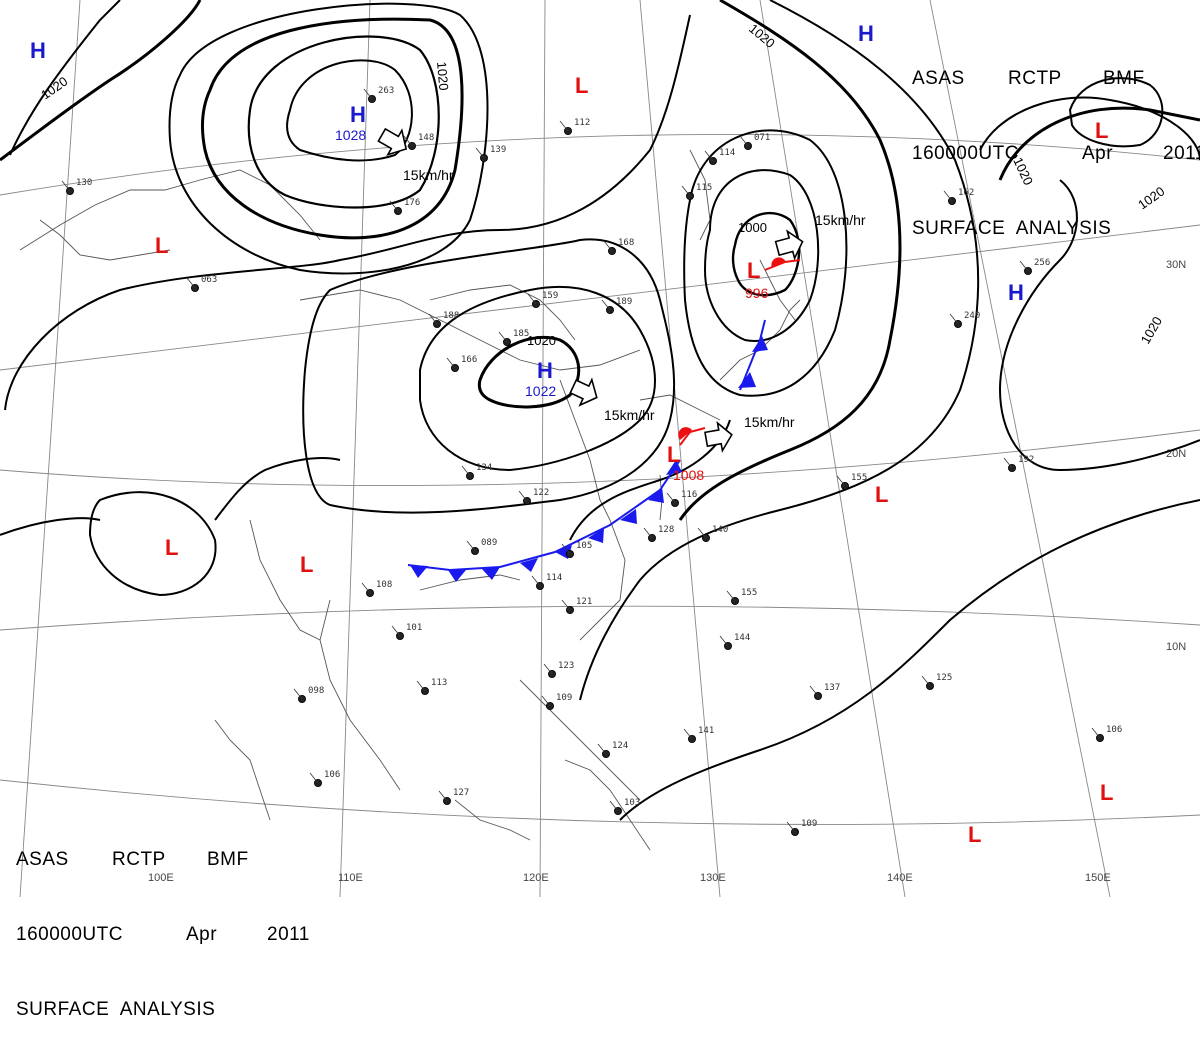 The width and height of the screenshot is (1200, 1047). I want to click on movement-arrows, so click(590, 290).